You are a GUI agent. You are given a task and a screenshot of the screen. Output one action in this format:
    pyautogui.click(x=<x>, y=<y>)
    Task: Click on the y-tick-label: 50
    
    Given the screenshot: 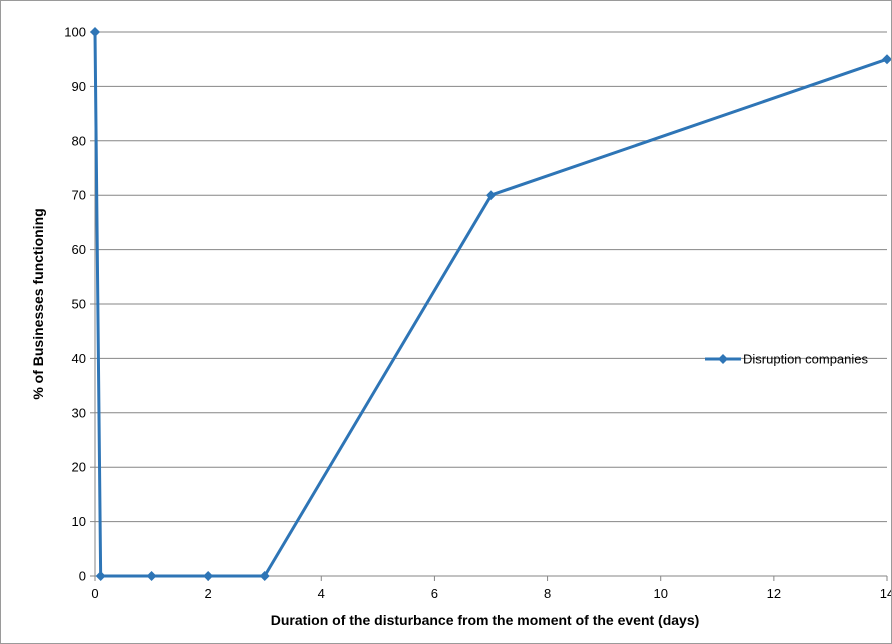 What is the action you would take?
    pyautogui.click(x=79, y=304)
    